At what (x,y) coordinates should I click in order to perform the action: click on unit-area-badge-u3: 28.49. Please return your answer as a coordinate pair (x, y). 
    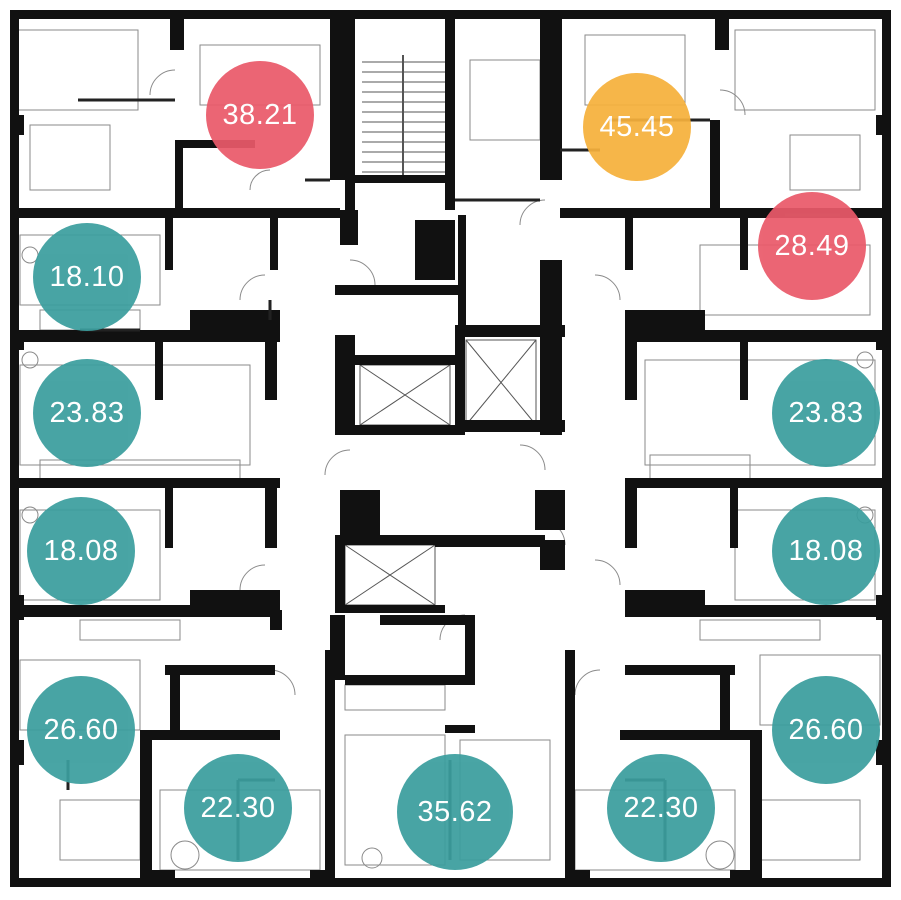
    Looking at the image, I should click on (812, 246).